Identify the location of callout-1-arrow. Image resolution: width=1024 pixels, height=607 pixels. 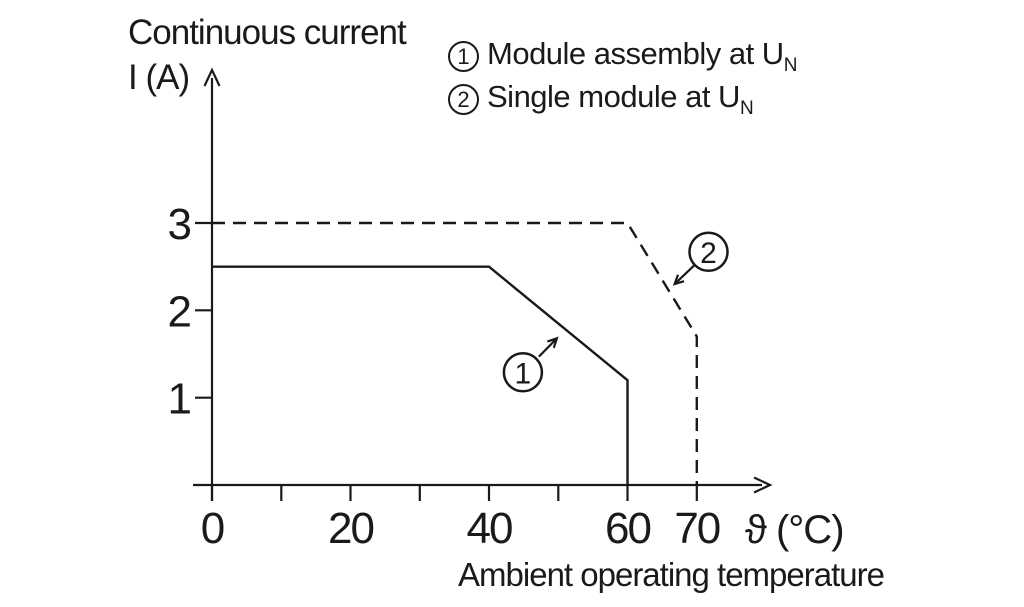
(548, 347).